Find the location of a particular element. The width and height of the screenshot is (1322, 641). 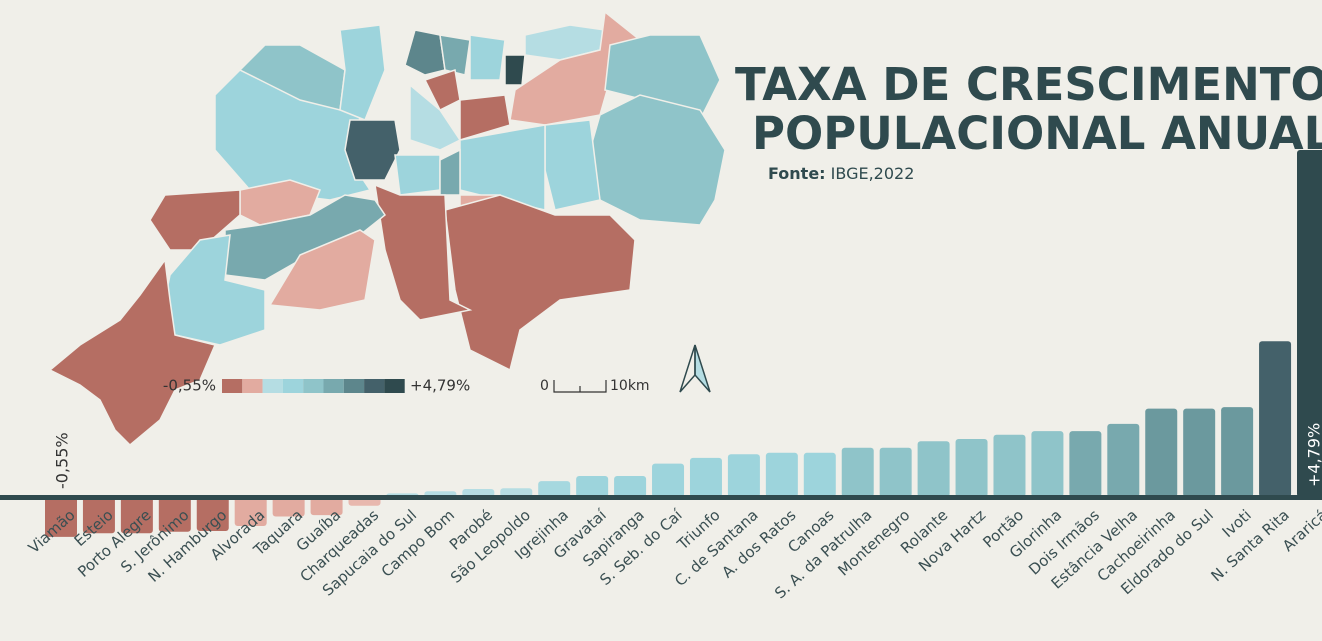

baseline is located at coordinates (661, 497).